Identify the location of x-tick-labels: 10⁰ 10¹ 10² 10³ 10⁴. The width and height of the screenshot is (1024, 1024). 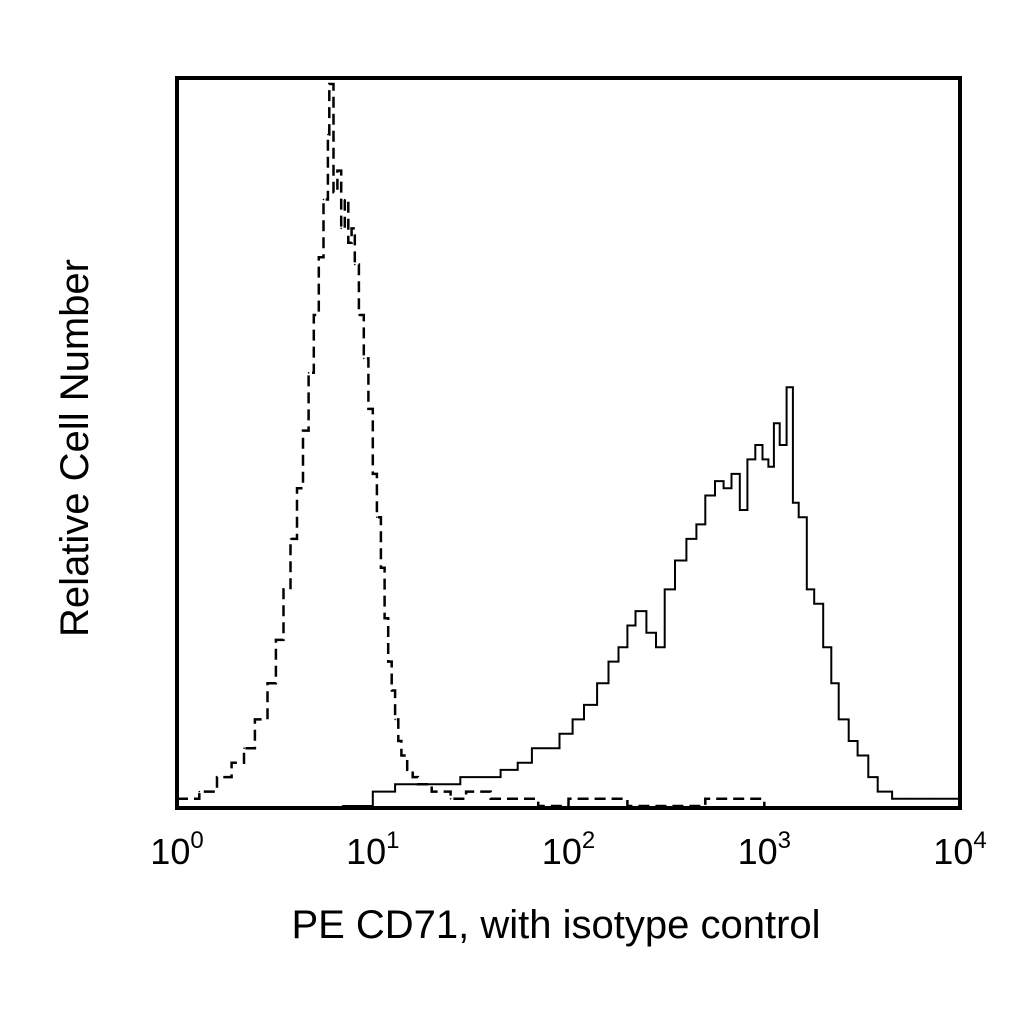
(568, 849).